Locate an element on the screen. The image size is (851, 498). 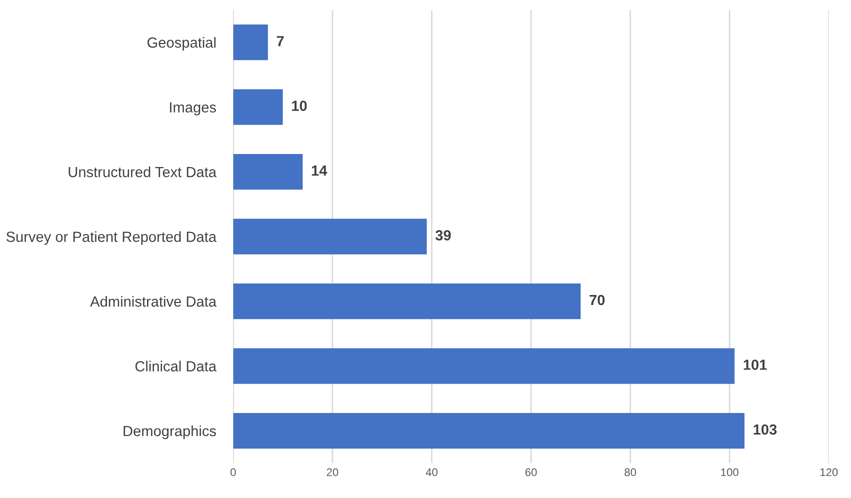
data-label: 10 is located at coordinates (299, 105).